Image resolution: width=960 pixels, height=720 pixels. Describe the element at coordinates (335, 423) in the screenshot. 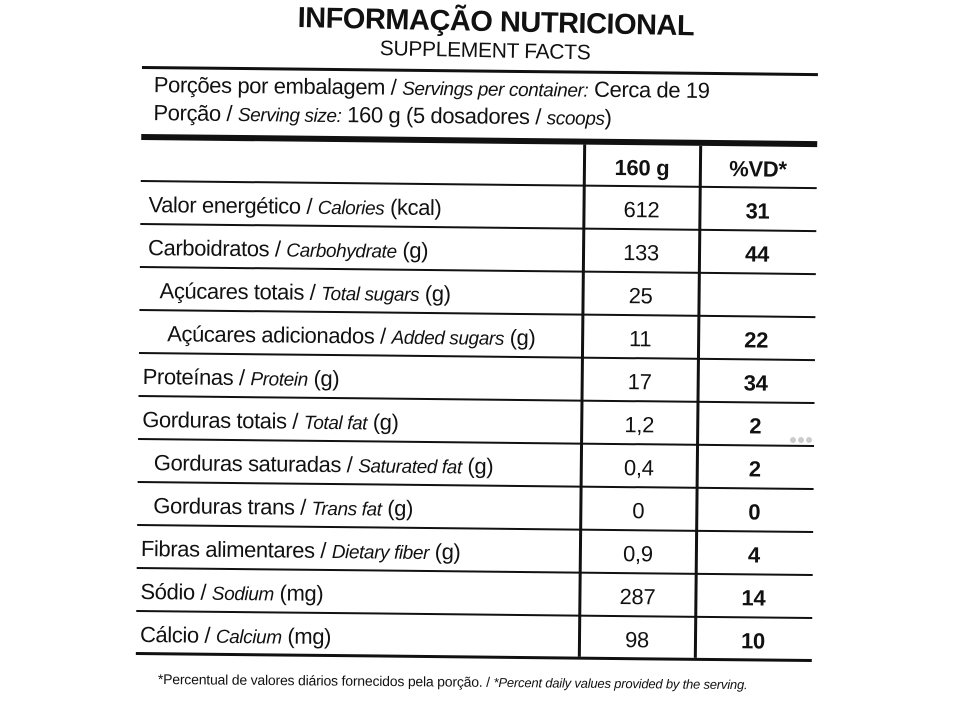

I see `label-en: Total fat` at that location.